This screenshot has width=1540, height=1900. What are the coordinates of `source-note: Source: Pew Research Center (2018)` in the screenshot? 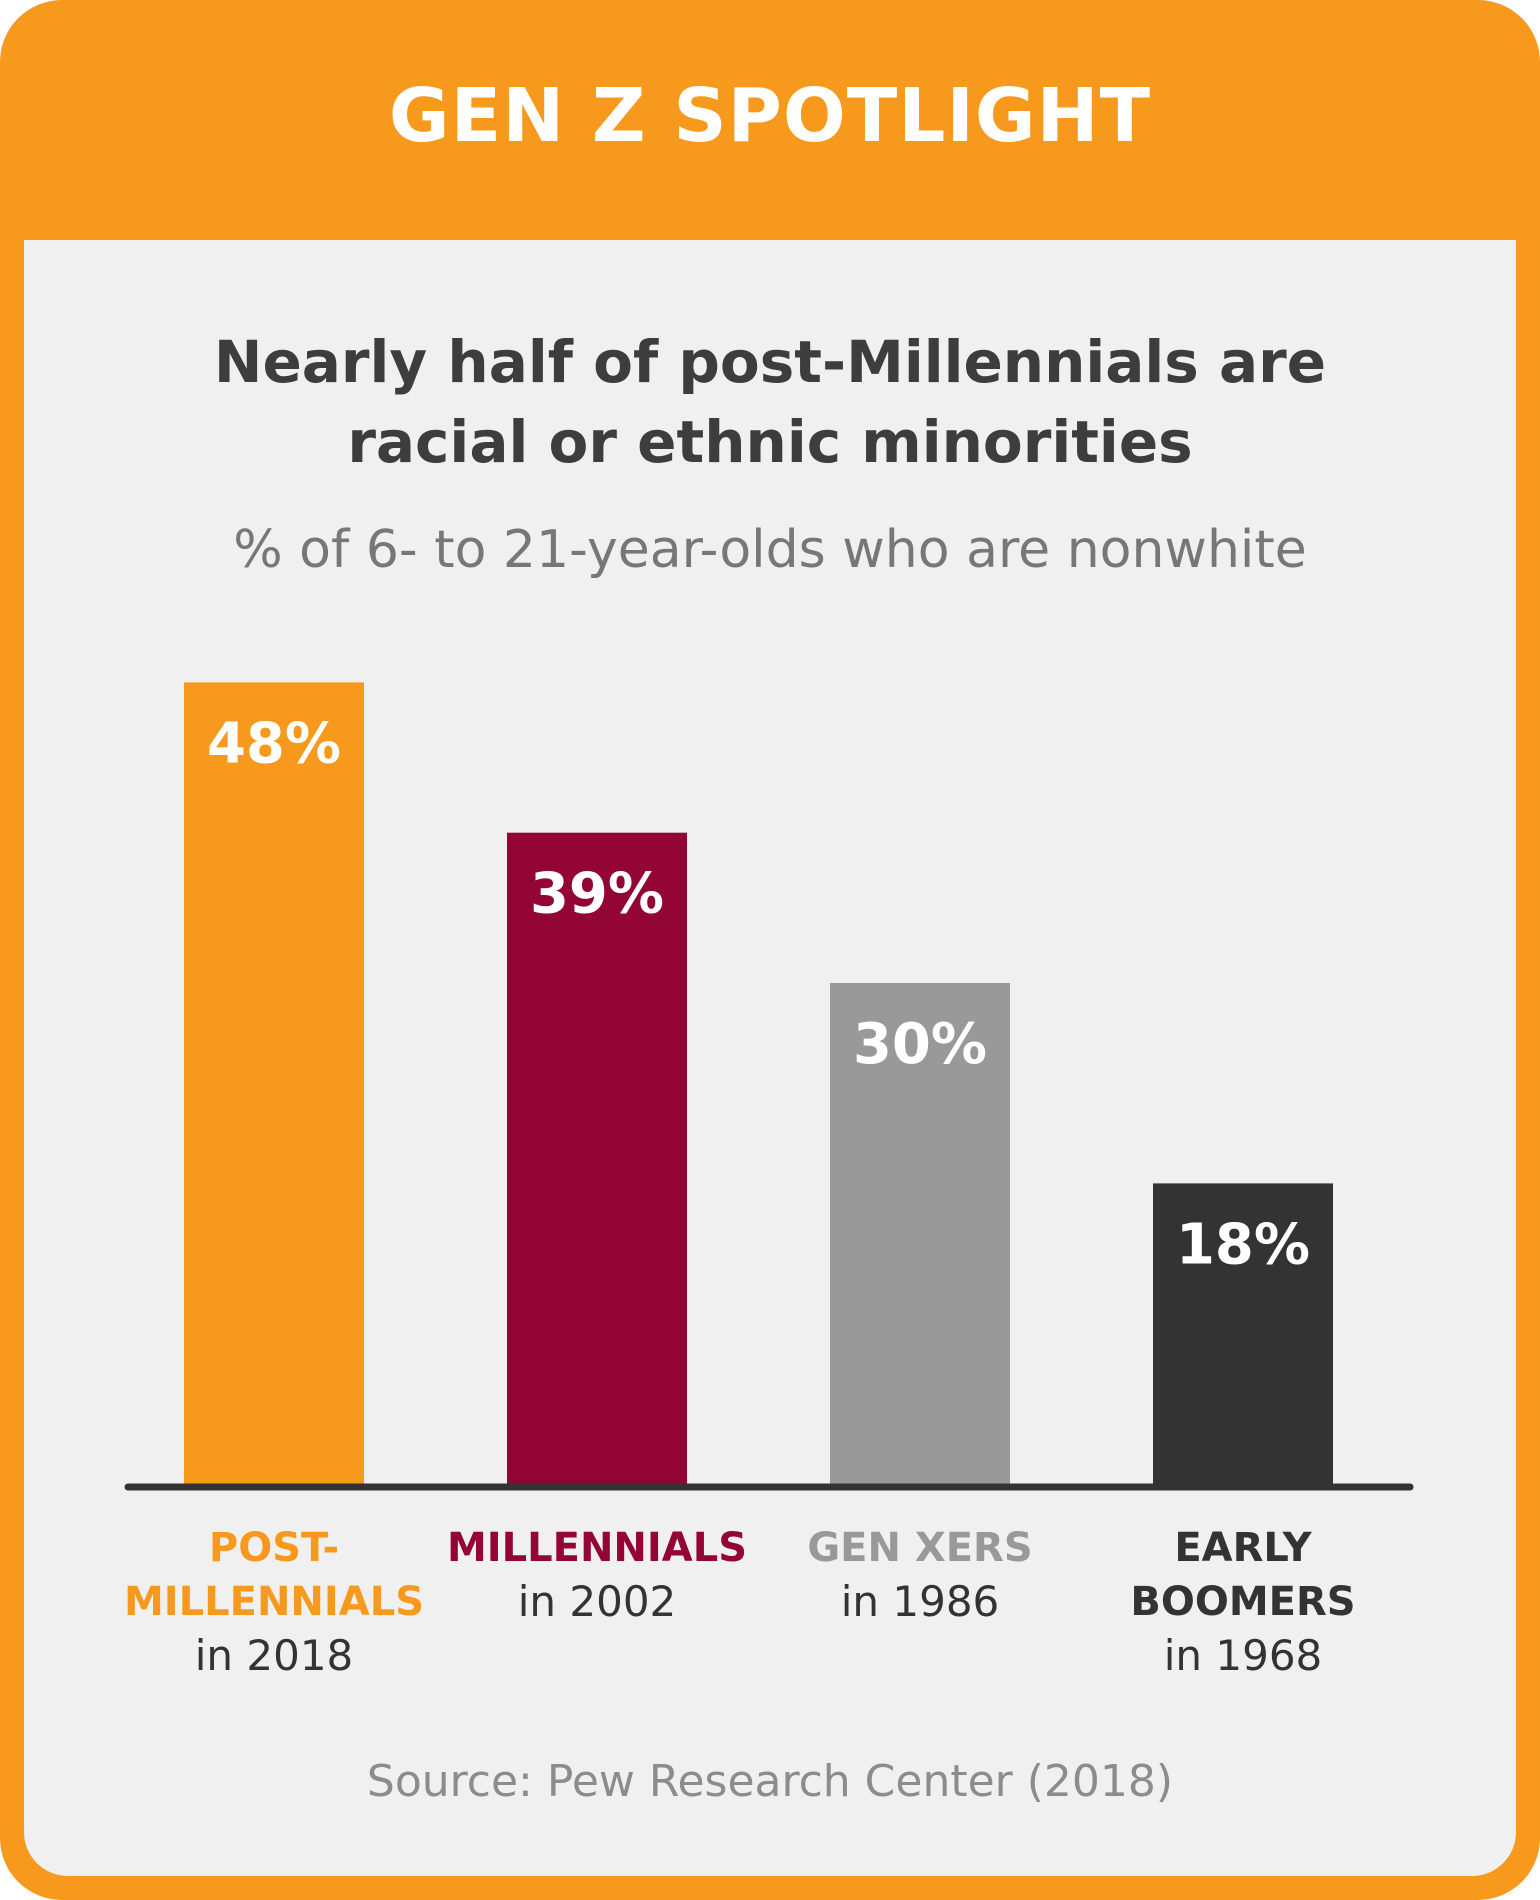 It's located at (770, 1781).